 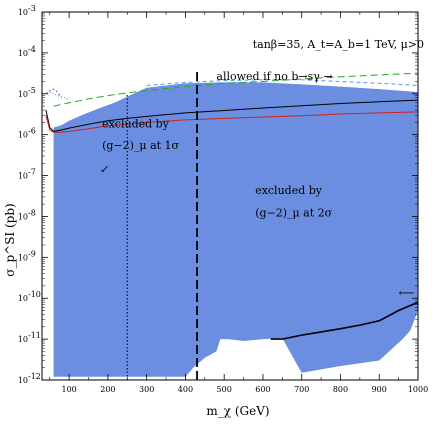 What do you see at coordinates (274, 76) in the screenshot?
I see `annotation-0: allowed if no b→sγ →` at bounding box center [274, 76].